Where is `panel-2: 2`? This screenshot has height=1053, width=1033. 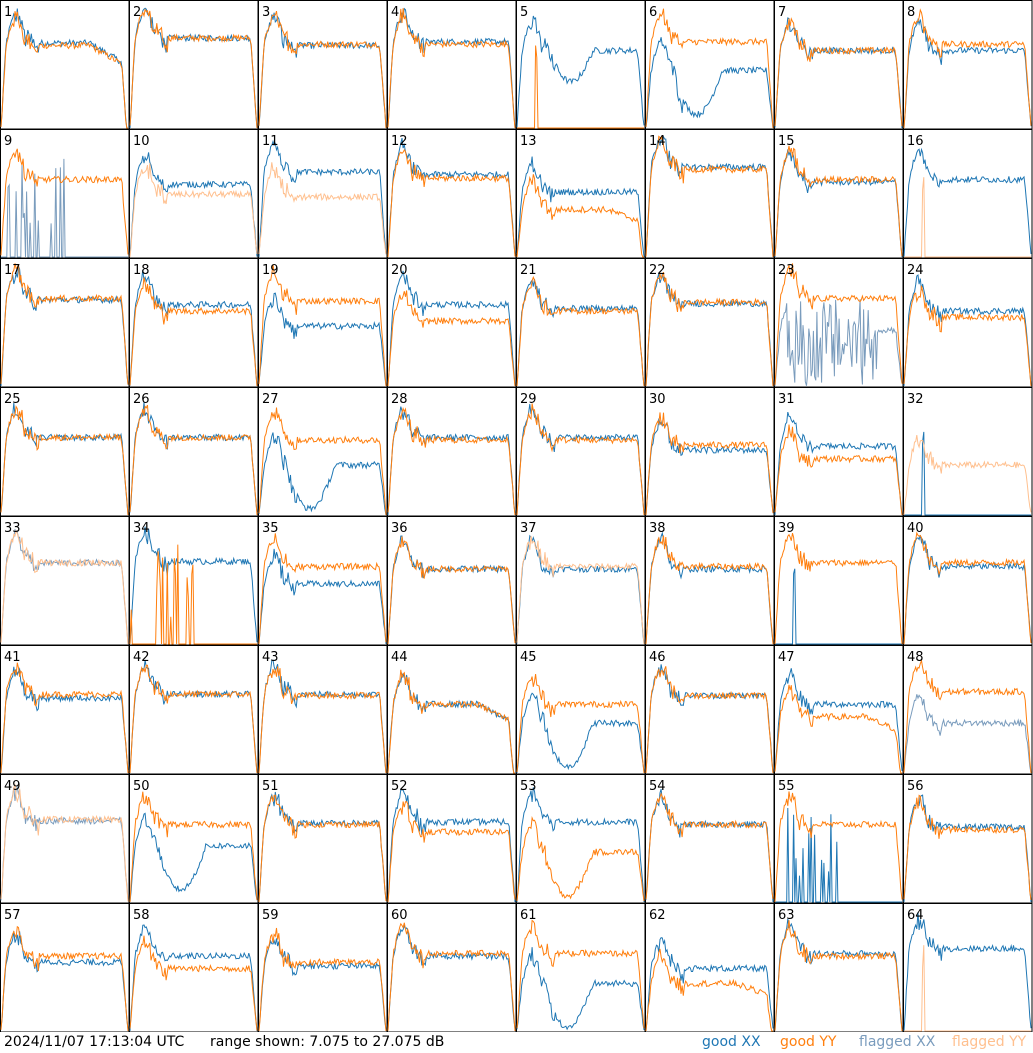 panel-2: 2 is located at coordinates (194, 65).